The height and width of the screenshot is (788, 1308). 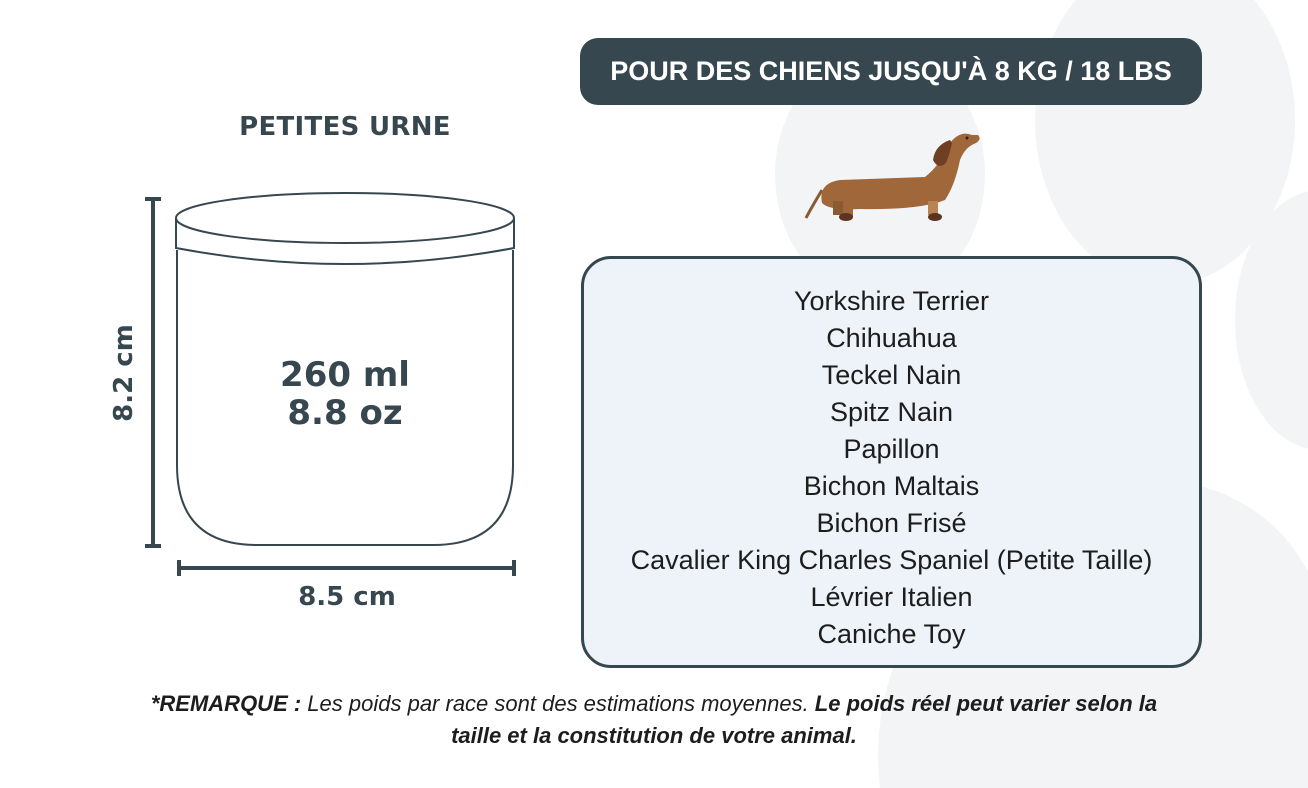 What do you see at coordinates (891, 301) in the screenshot?
I see `breed-item: Yorkshire Terrier` at bounding box center [891, 301].